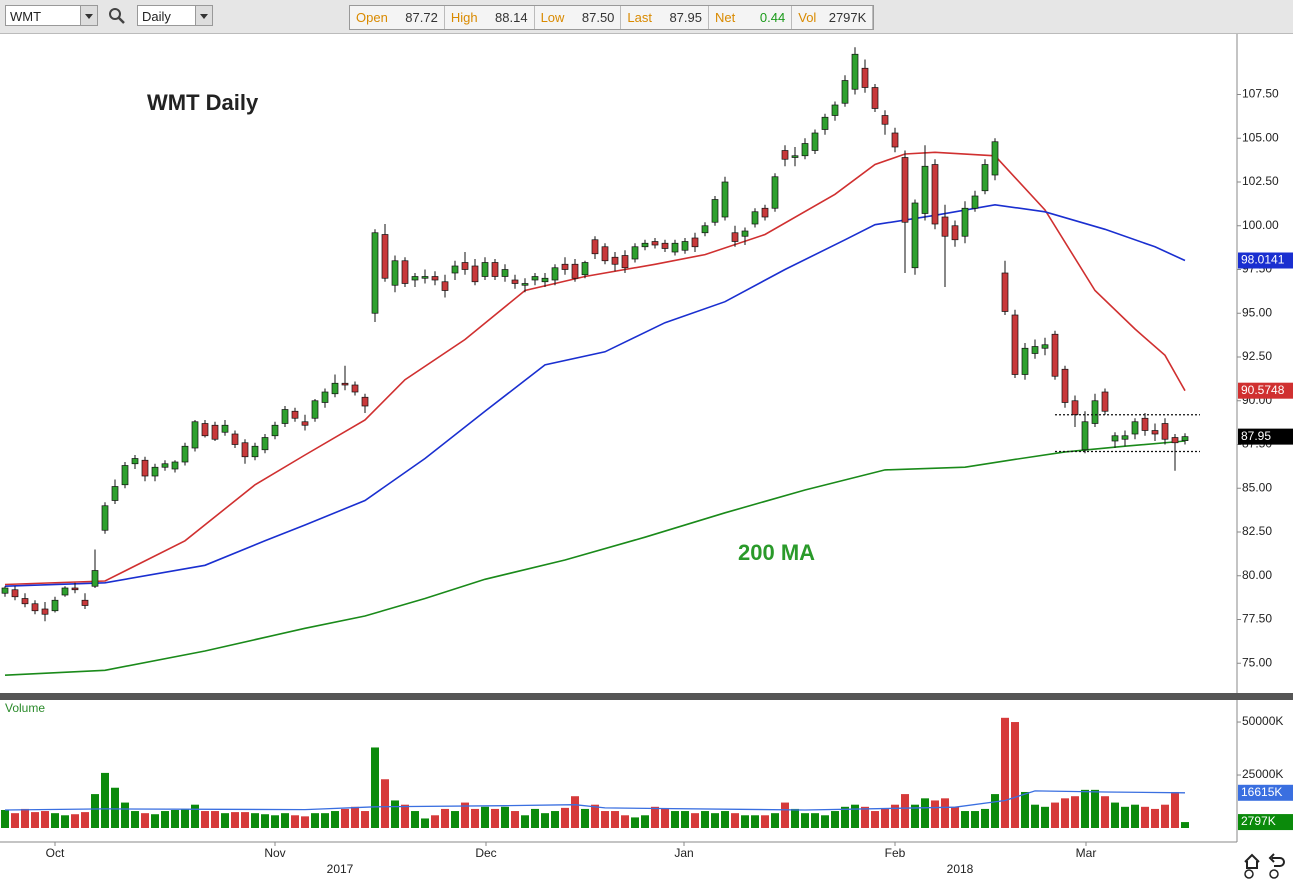 The image size is (1293, 886). Describe the element at coordinates (26, 16) in the screenshot. I see `symbol: WMT` at that location.